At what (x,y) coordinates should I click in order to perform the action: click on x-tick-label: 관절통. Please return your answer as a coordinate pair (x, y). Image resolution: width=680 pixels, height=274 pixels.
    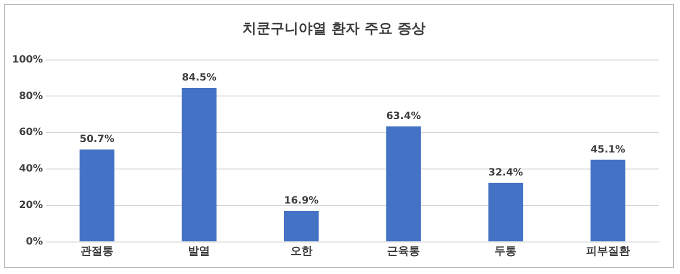
    Looking at the image, I should click on (97, 251).